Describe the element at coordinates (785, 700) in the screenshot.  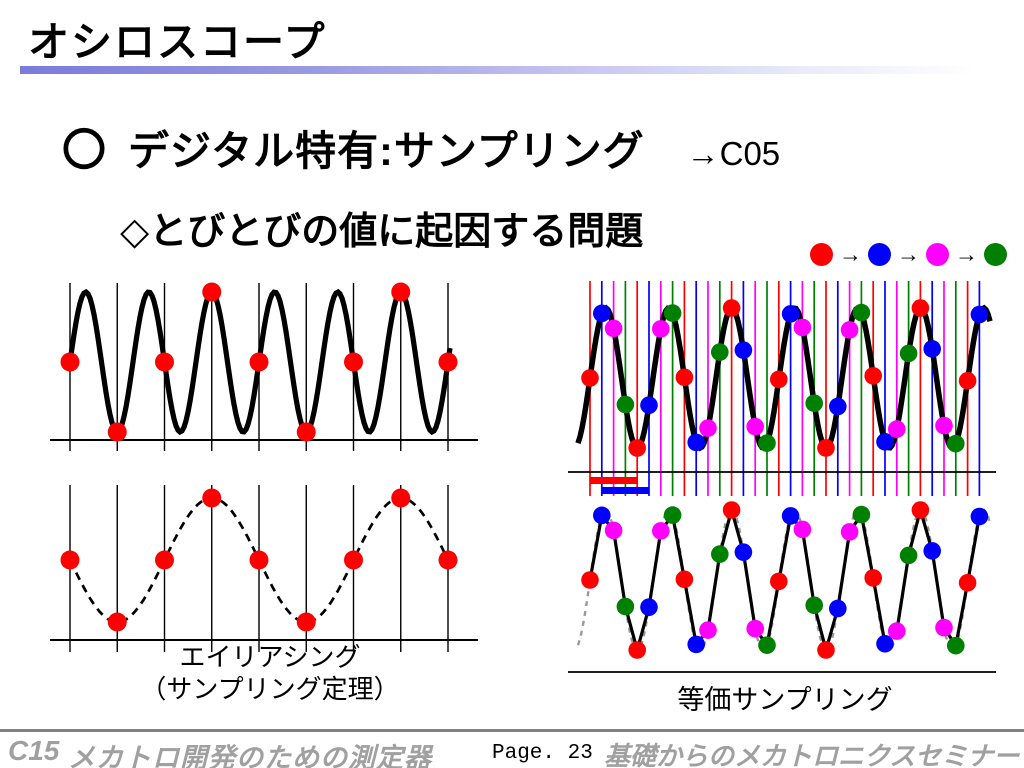
I see `equivalent-sampling-caption: 等価サンプリング` at that location.